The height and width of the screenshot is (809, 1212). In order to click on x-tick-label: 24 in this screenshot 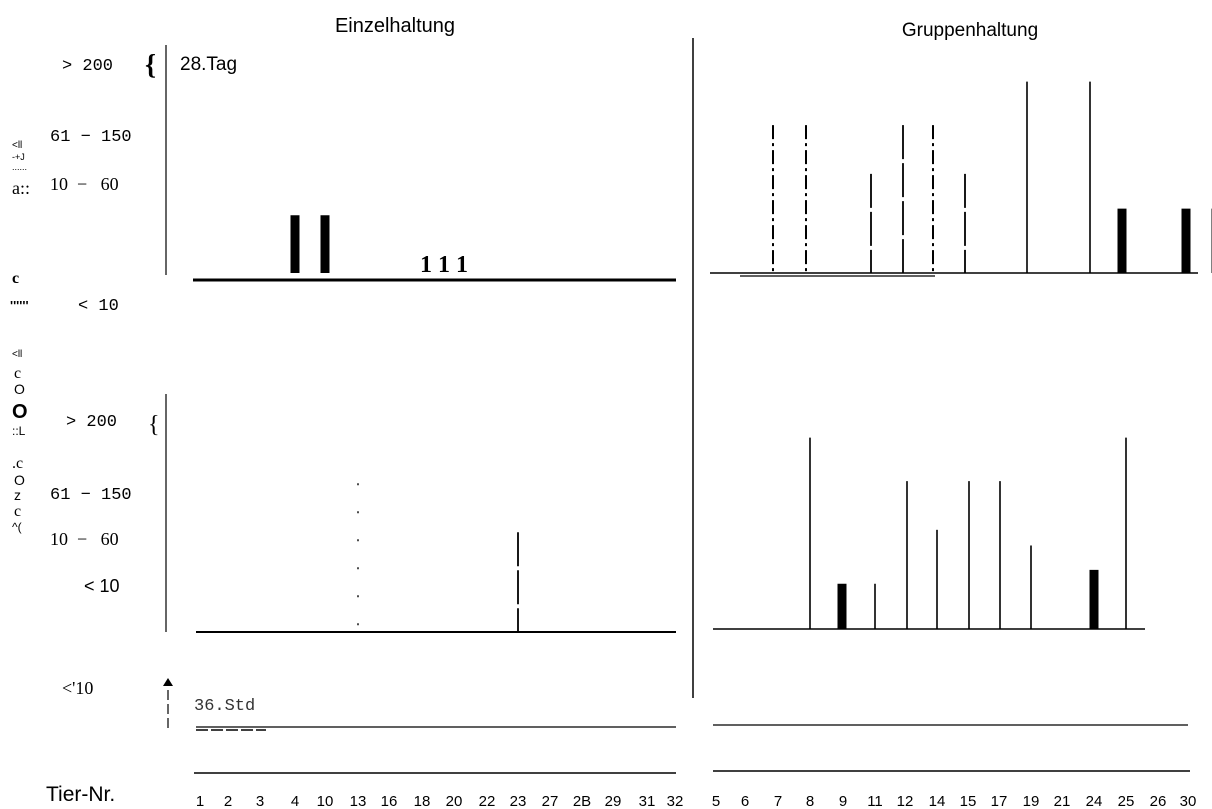, I will do `click(1094, 801)`.